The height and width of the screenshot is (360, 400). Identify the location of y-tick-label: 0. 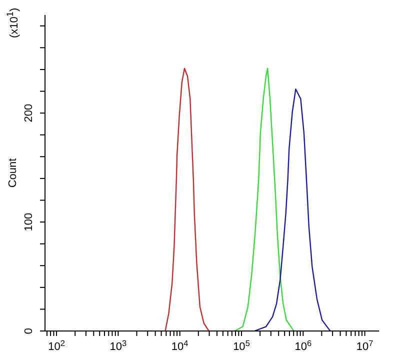
(29, 331).